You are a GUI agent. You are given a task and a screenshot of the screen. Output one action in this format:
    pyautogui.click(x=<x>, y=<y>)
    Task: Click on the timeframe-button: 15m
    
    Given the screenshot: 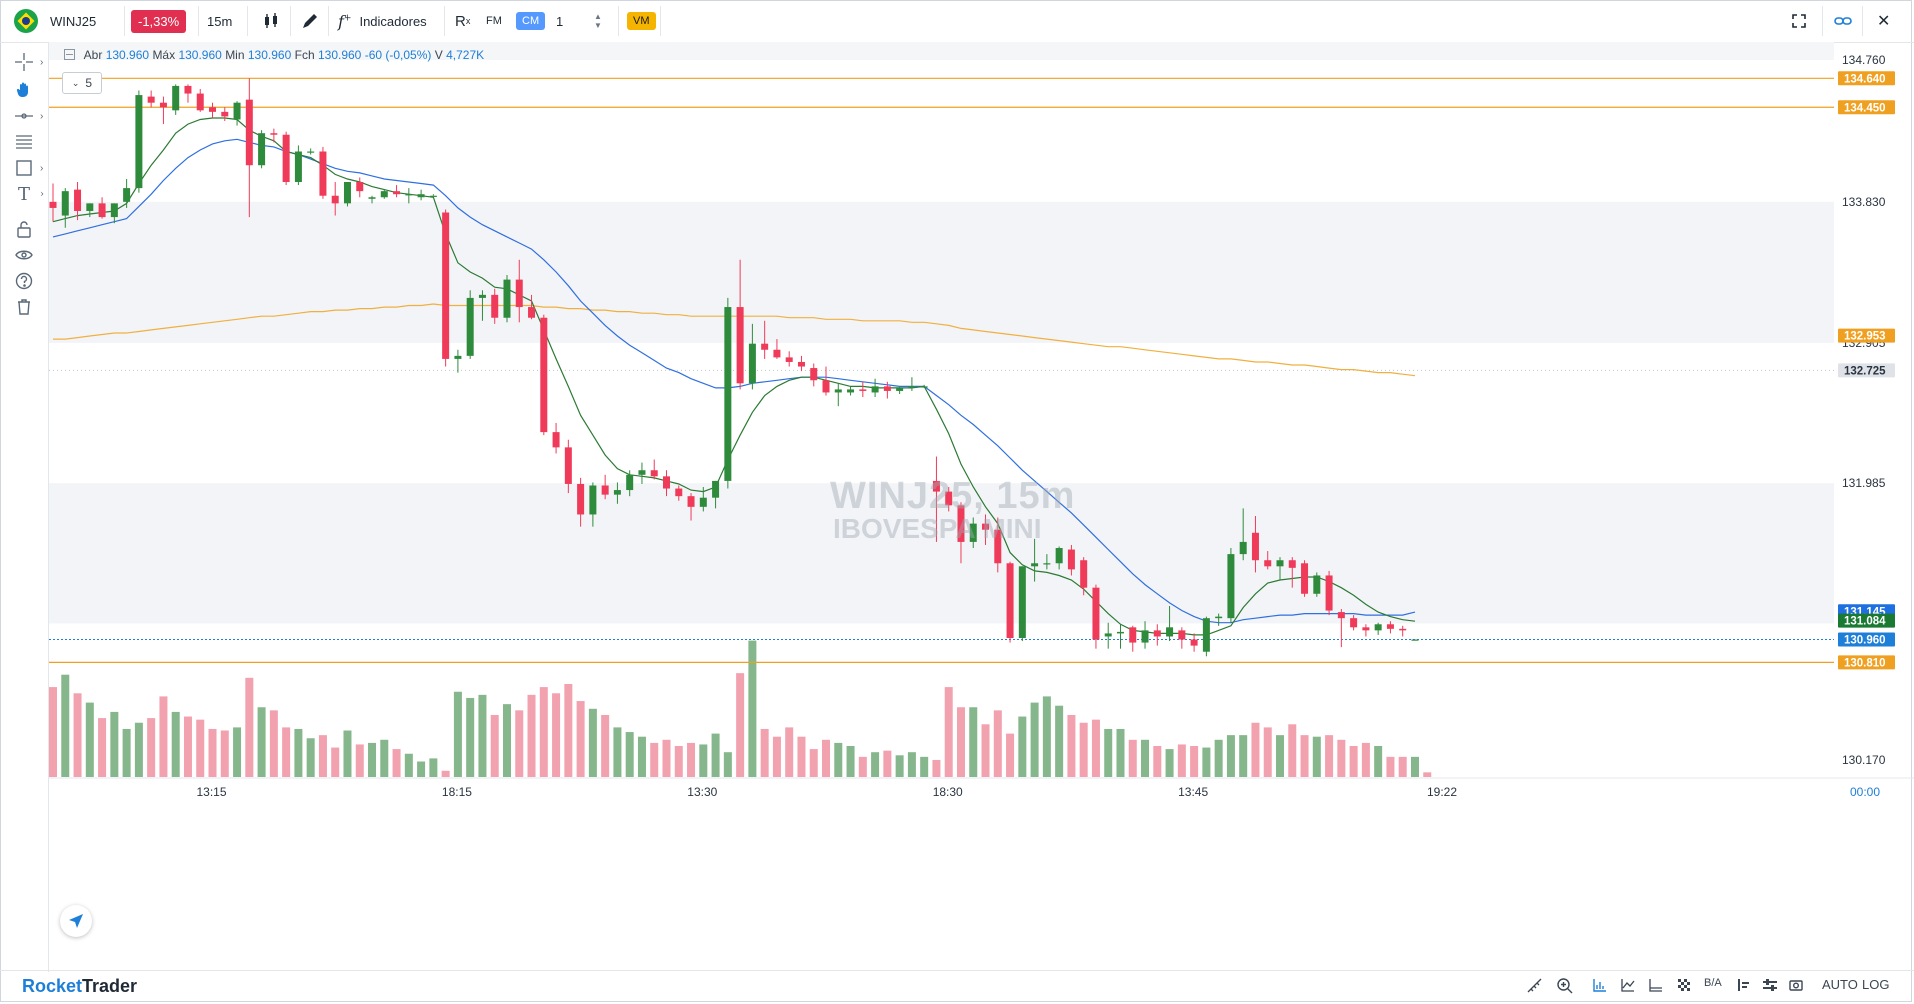 What is the action you would take?
    pyautogui.click(x=220, y=21)
    